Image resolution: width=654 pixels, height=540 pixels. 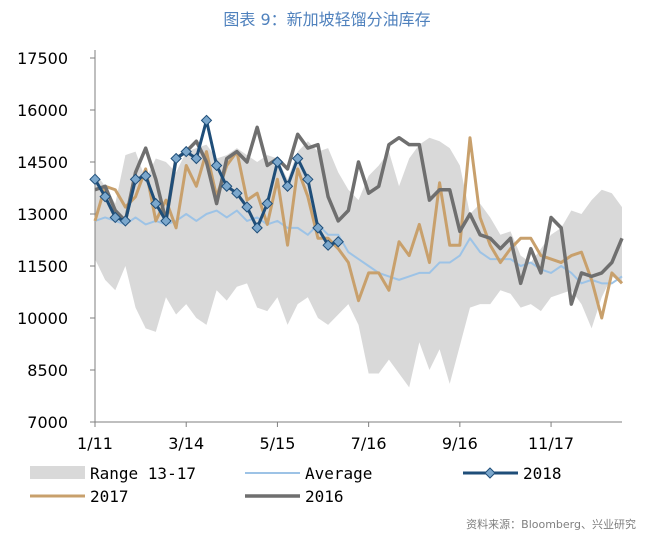 What do you see at coordinates (42, 266) in the screenshot?
I see `y-tick-label: 11500` at bounding box center [42, 266].